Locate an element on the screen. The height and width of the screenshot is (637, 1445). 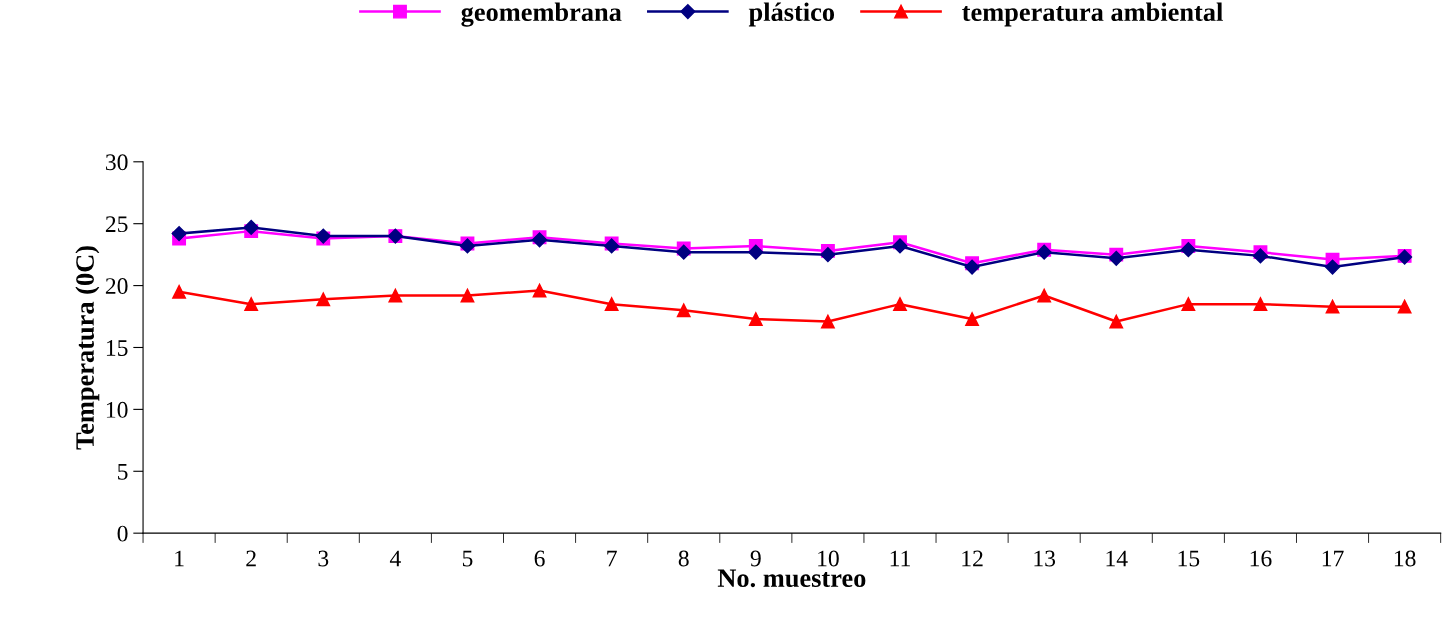
x-tick-label: 13 is located at coordinates (1045, 558).